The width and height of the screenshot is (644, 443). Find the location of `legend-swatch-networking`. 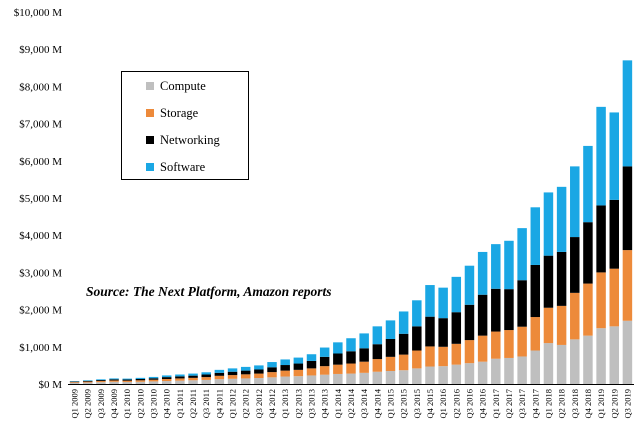

legend-swatch-networking is located at coordinates (150, 140).